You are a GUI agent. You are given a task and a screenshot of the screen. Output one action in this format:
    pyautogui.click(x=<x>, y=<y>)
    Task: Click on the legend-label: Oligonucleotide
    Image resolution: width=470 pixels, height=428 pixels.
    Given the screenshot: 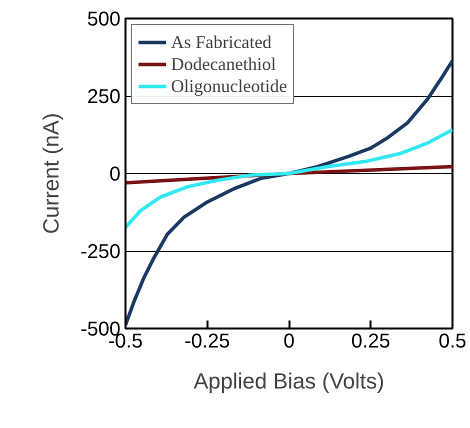 What is the action you would take?
    pyautogui.click(x=229, y=86)
    